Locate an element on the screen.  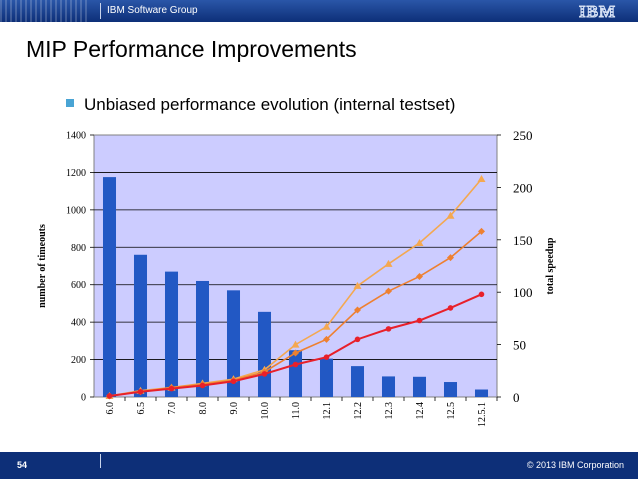
y2-tick-label: 200 is located at coordinates (523, 187).